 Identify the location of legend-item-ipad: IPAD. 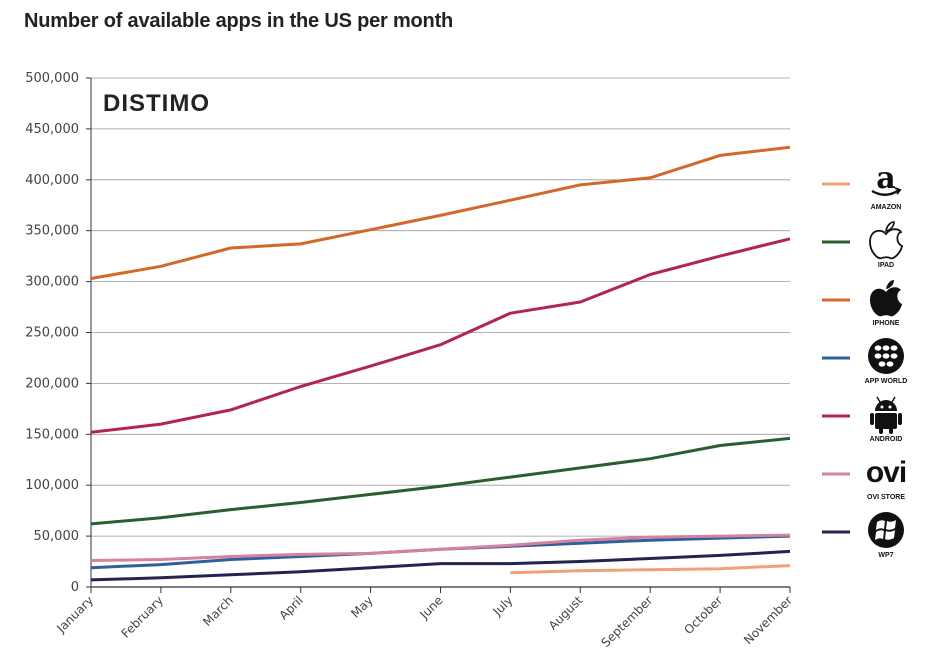
(862, 245).